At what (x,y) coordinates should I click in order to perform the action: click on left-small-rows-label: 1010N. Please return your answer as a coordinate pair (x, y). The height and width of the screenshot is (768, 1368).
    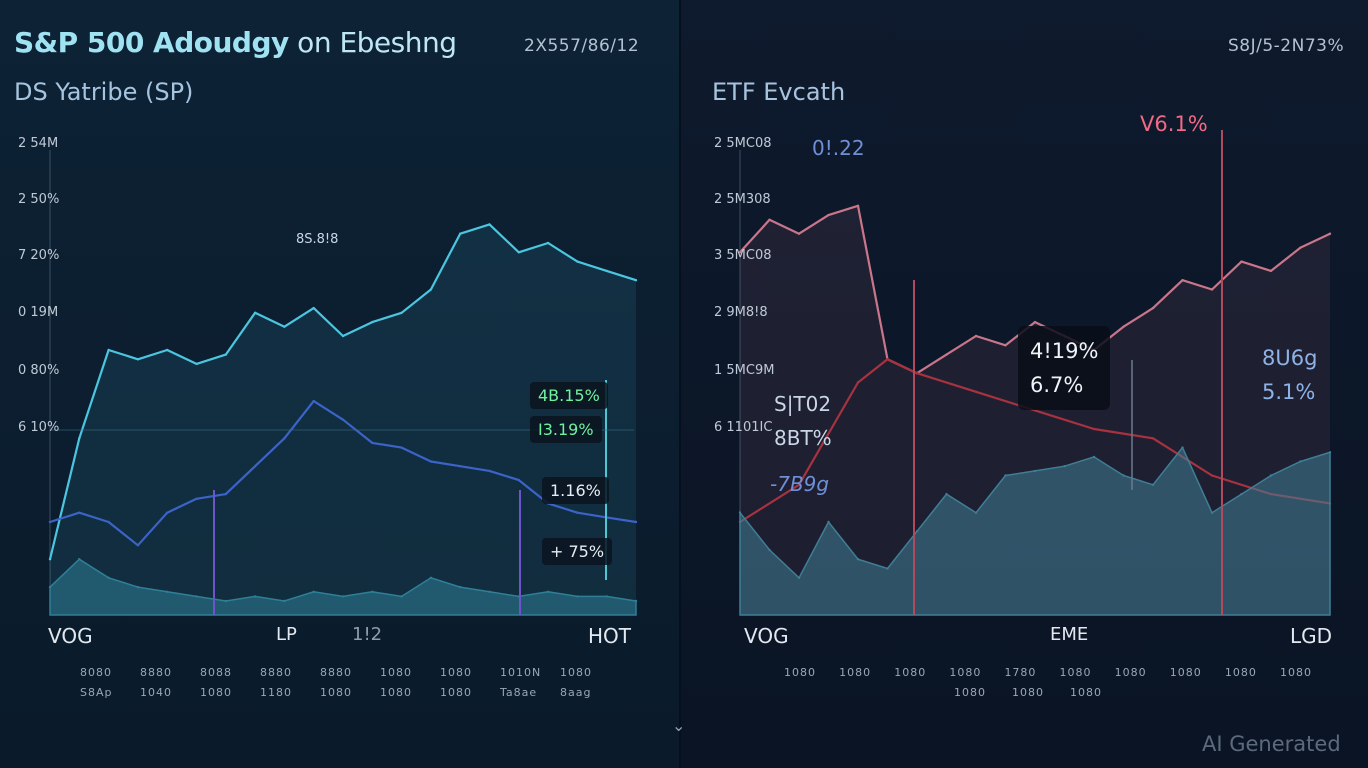
    Looking at the image, I should click on (521, 672).